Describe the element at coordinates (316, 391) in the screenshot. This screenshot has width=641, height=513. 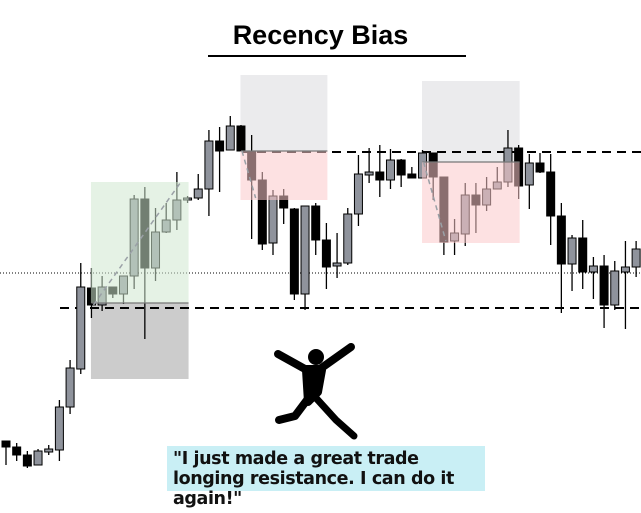
I see `jumping-person-icon` at that location.